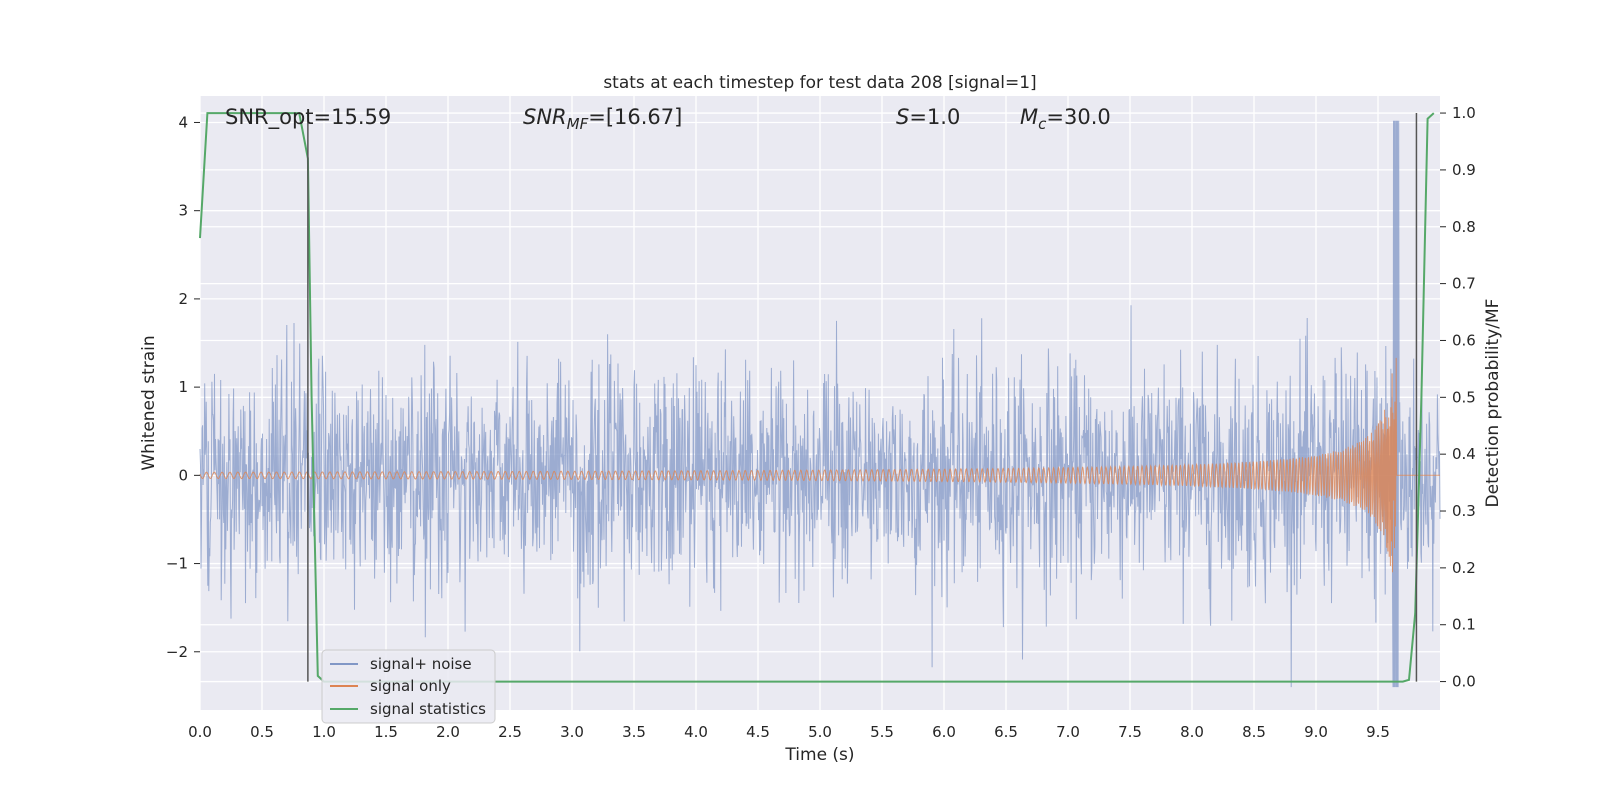 The height and width of the screenshot is (800, 1600). What do you see at coordinates (1464, 227) in the screenshot?
I see `y-right-tick-label: 0.8` at bounding box center [1464, 227].